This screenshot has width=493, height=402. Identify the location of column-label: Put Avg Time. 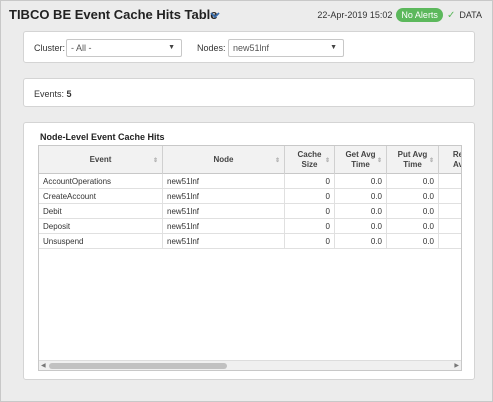
(412, 159).